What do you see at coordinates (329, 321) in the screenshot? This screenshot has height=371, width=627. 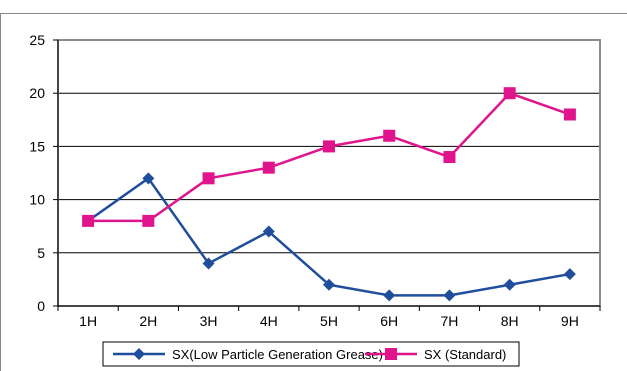 I see `x-tick-label: 5H` at bounding box center [329, 321].